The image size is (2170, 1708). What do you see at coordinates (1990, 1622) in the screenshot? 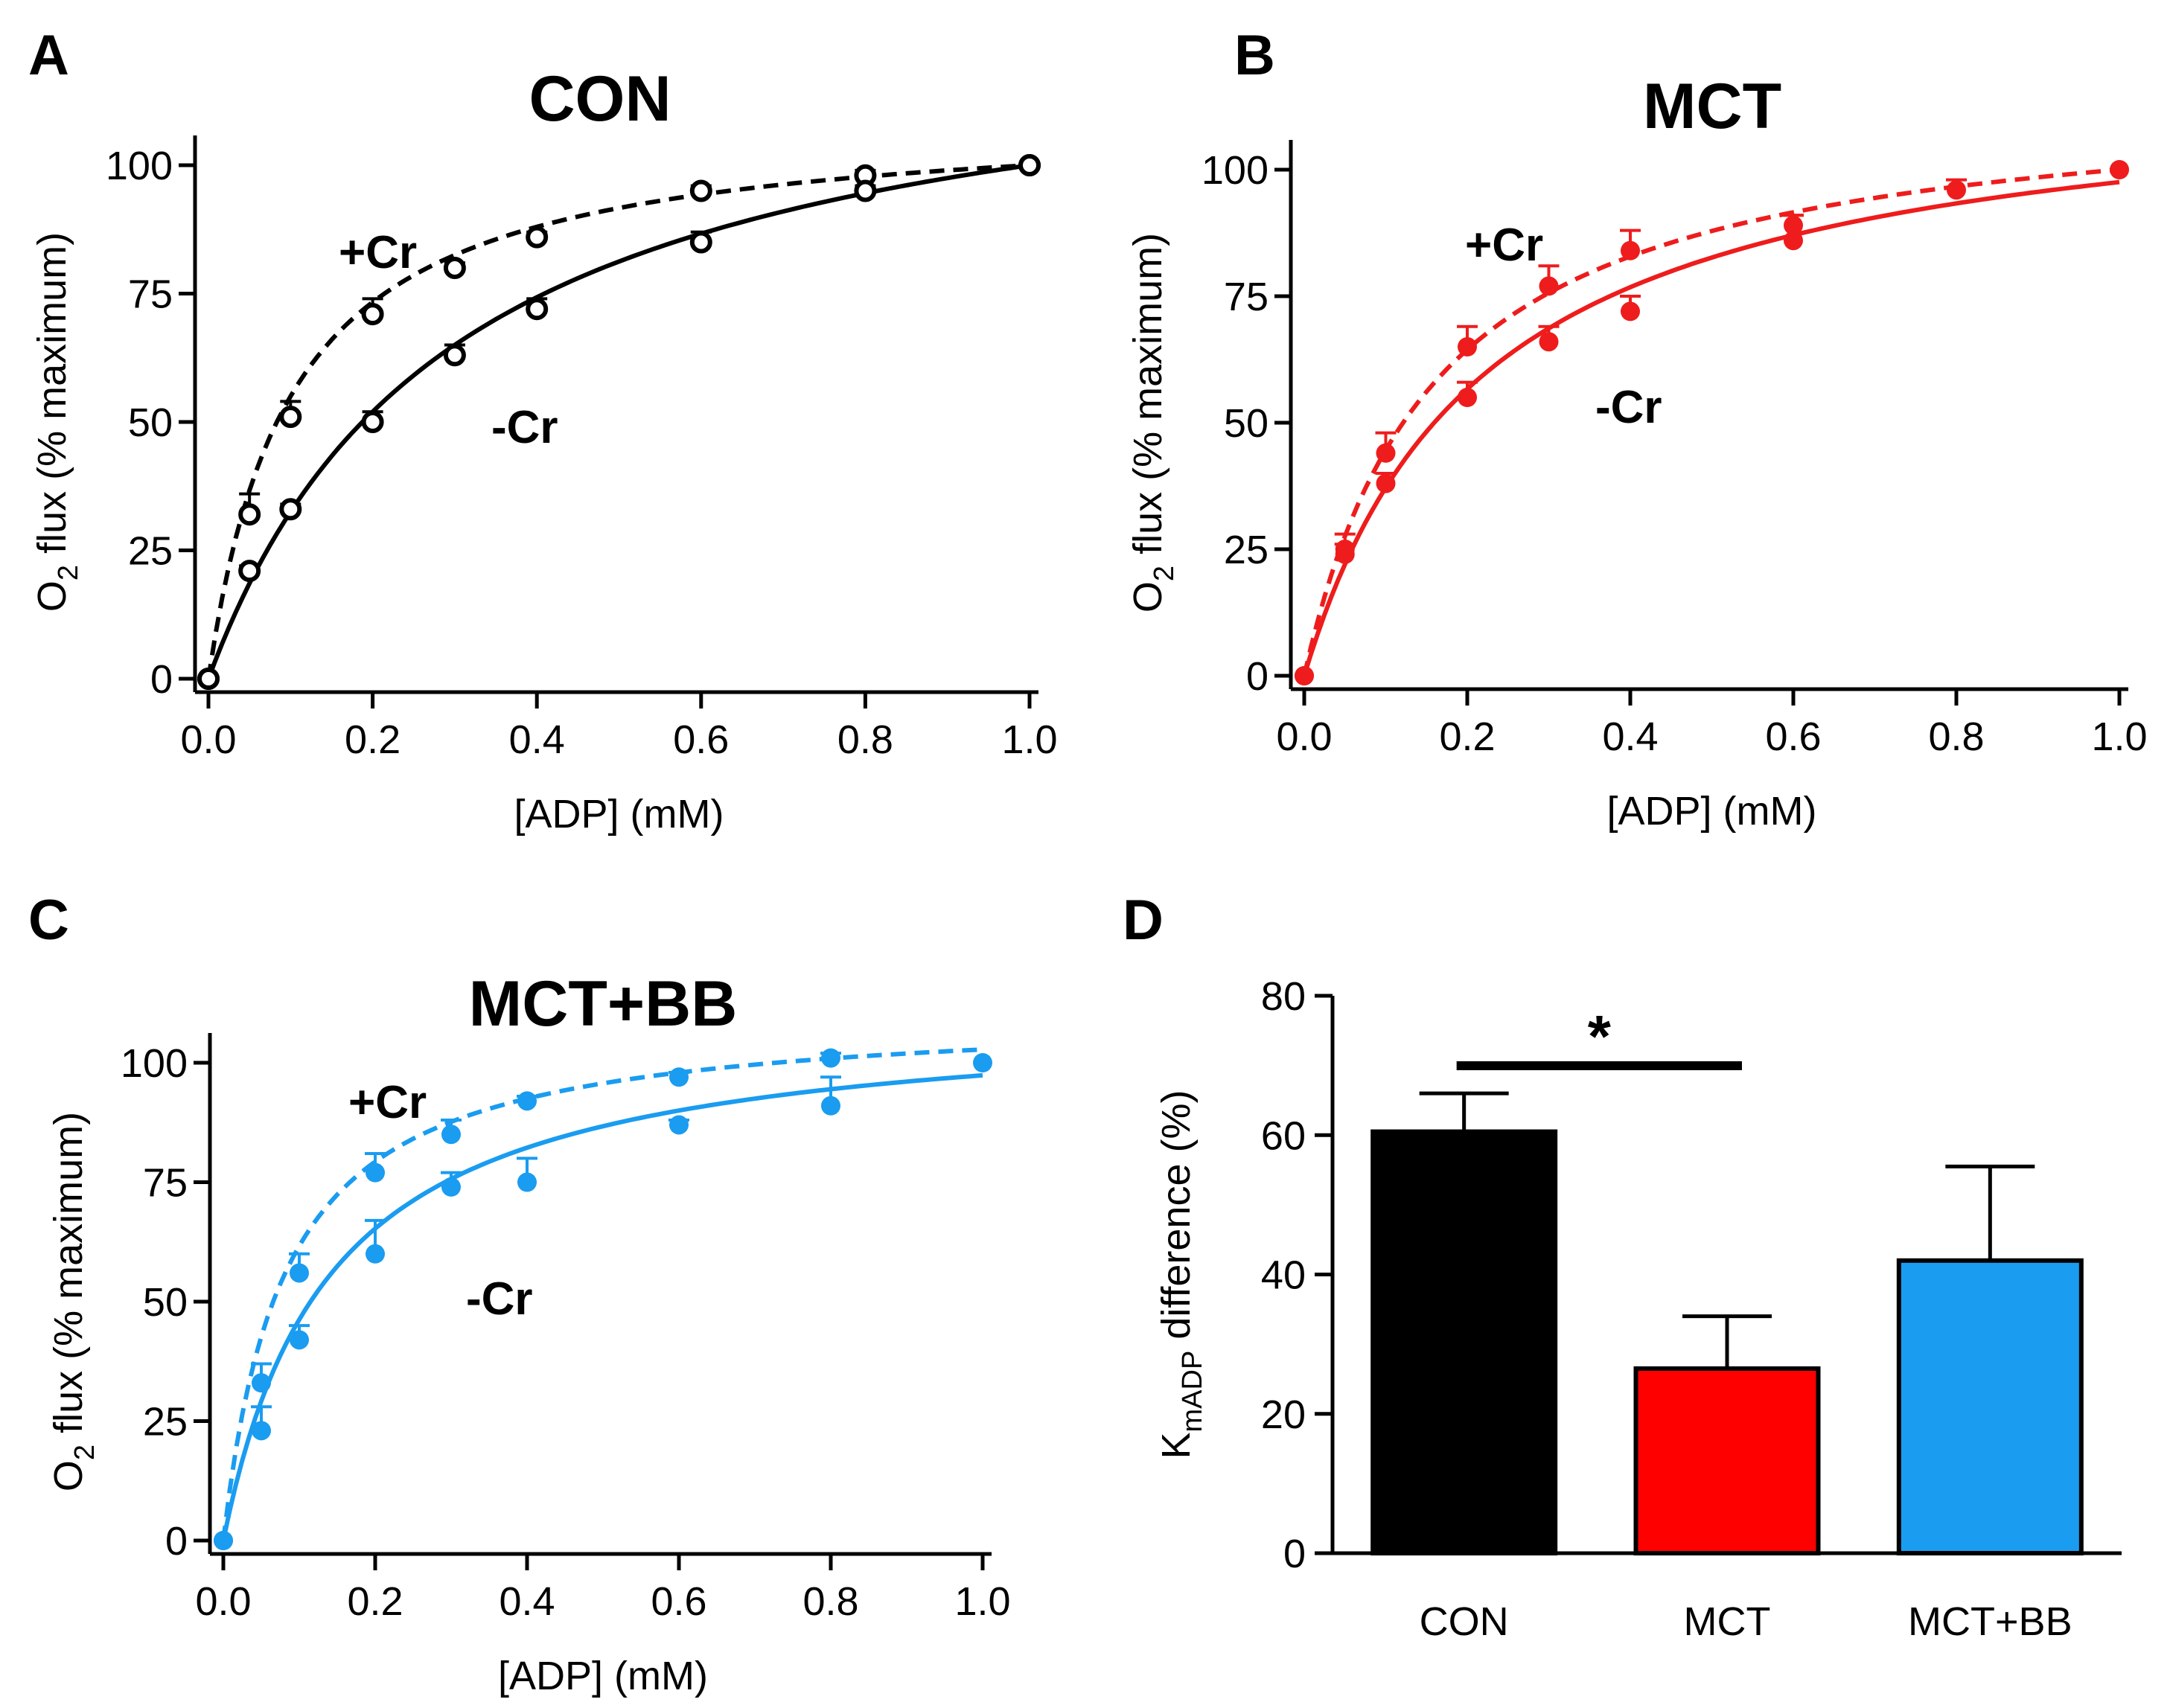
I see `category-label: MCT+BB` at bounding box center [1990, 1622].